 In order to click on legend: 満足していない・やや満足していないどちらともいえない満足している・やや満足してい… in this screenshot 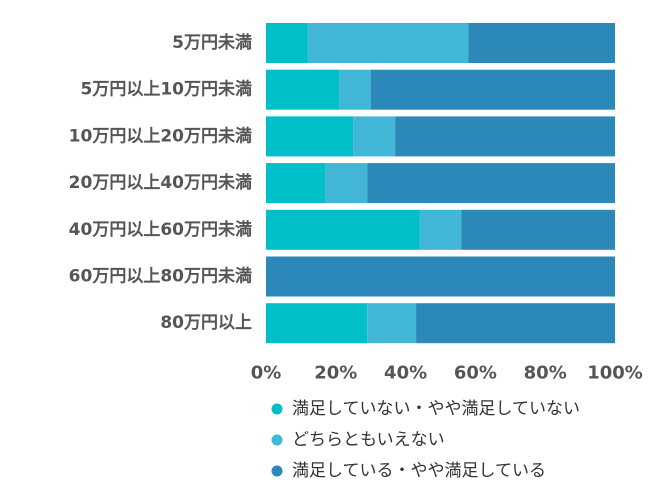, I will do `click(425, 440)`.